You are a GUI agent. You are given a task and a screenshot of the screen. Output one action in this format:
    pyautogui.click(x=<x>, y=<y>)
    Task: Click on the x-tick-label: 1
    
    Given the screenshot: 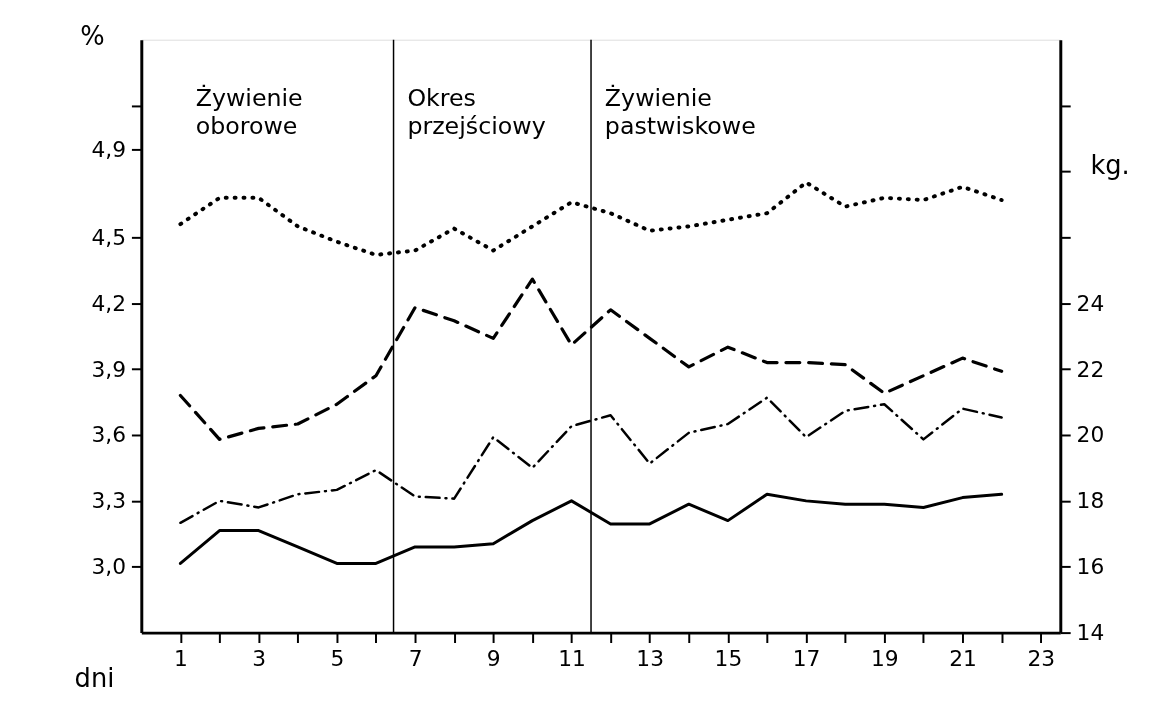 What is the action you would take?
    pyautogui.click(x=180, y=658)
    